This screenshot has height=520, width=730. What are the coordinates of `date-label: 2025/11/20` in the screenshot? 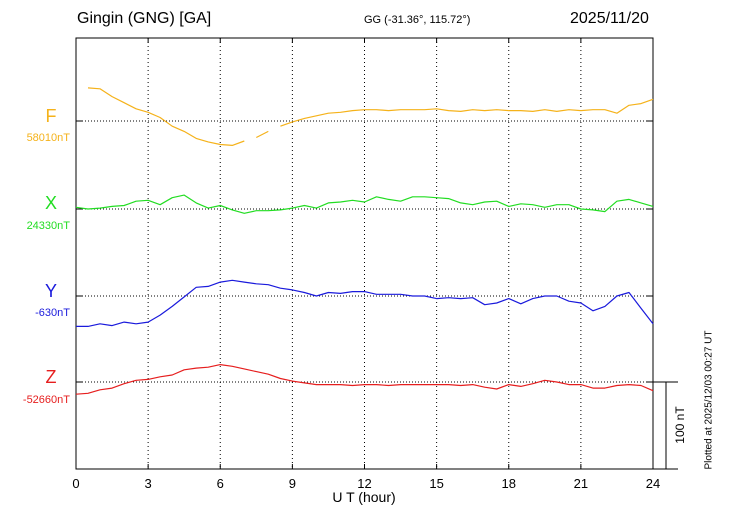 It's located at (609, 18).